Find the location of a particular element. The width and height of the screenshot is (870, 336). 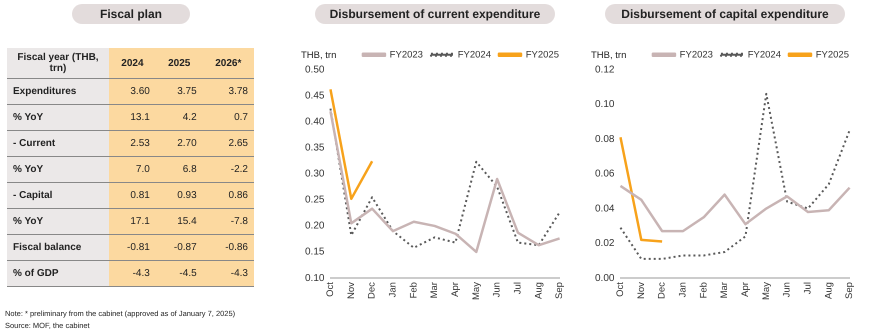

y-tick-label: 0.35 is located at coordinates (314, 148).